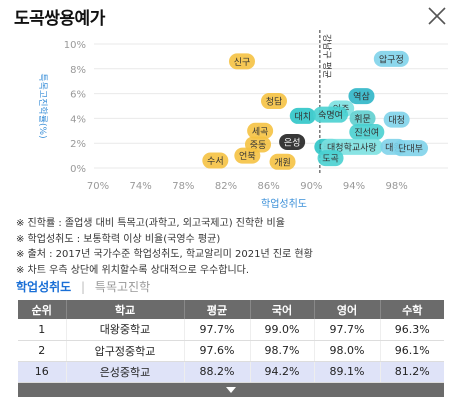  Describe the element at coordinates (42, 330) in the screenshot. I see `rank-cell: 1` at that location.